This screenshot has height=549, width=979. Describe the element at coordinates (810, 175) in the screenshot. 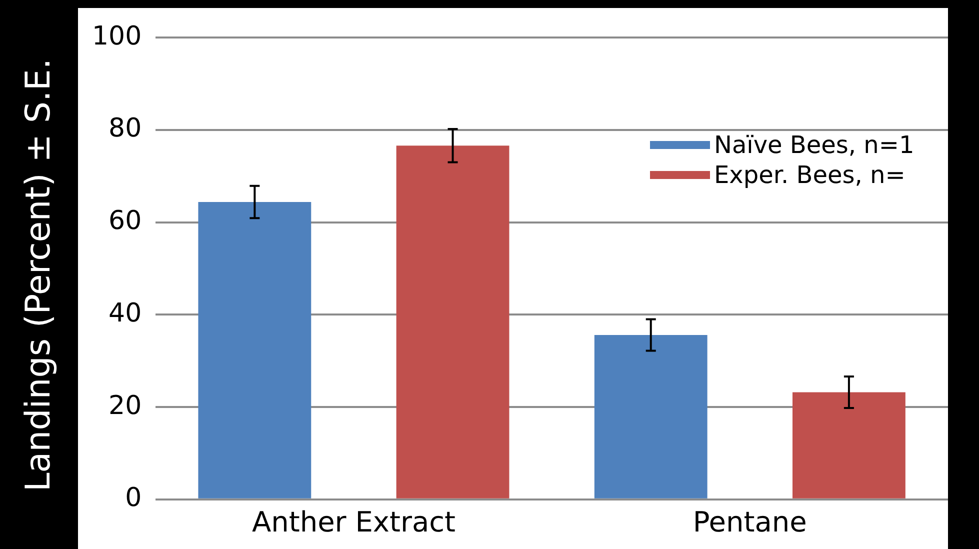

I see `legend-label: Exper. Bees, n=` at that location.